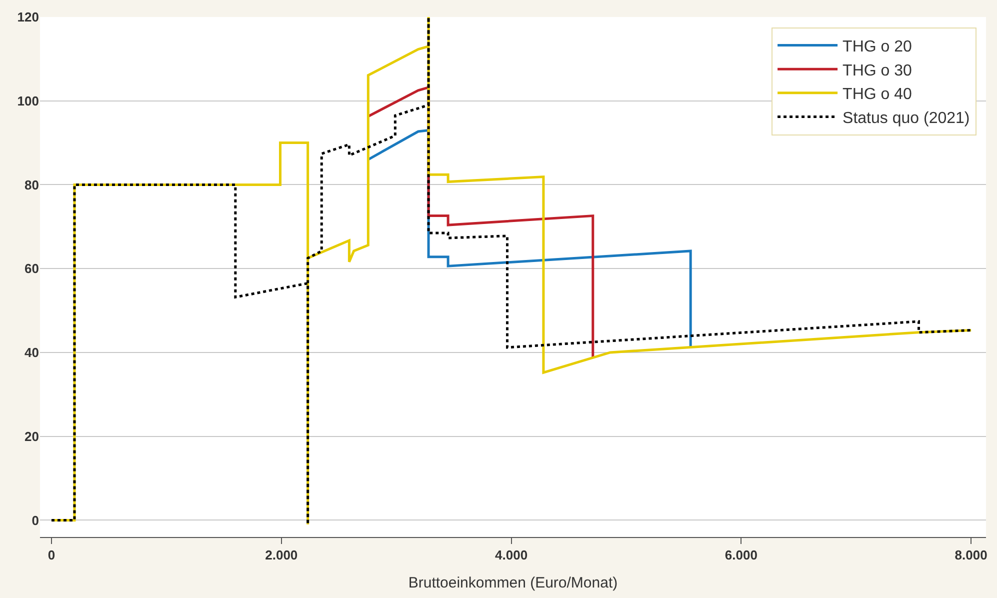 The image size is (997, 598). What do you see at coordinates (52, 555) in the screenshot?
I see `x-tick-label: 0` at bounding box center [52, 555].